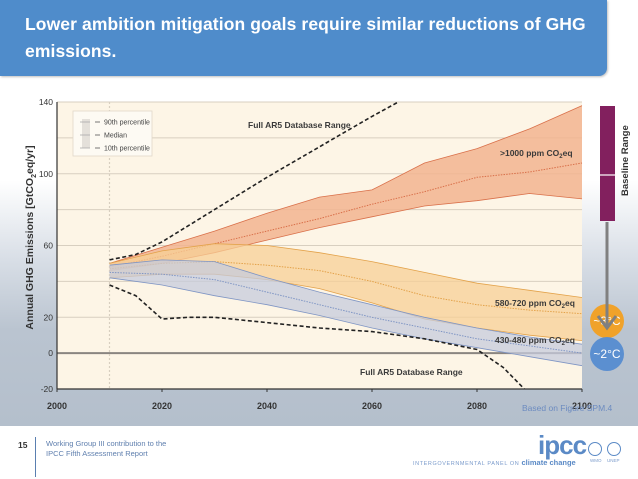 This screenshot has width=638, height=479. Describe the element at coordinates (97, 453) in the screenshot. I see `footer-line-2: IPCC Fifth Assessment Report` at that location.